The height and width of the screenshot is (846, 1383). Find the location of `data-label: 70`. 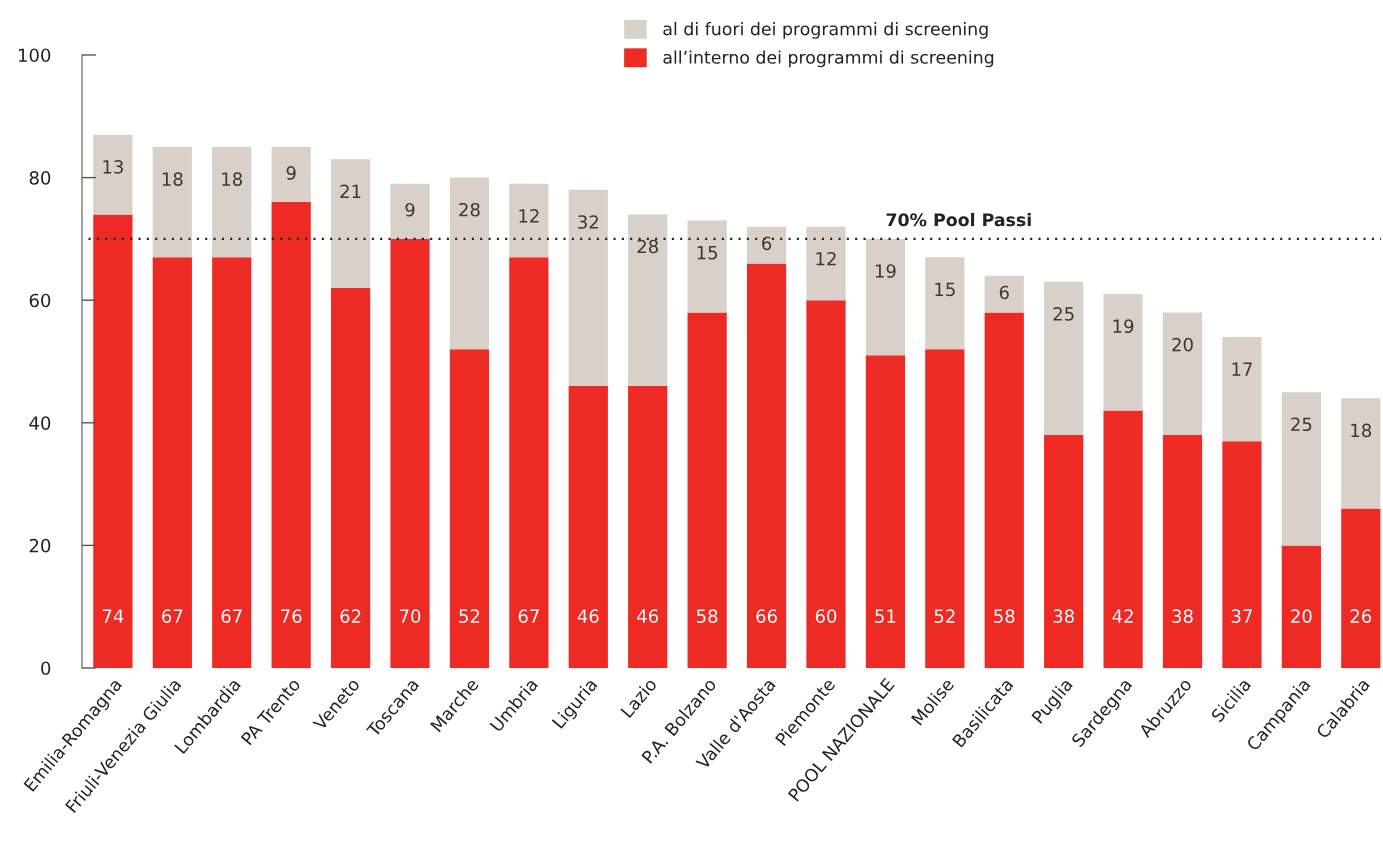

data-label: 70 is located at coordinates (410, 616).